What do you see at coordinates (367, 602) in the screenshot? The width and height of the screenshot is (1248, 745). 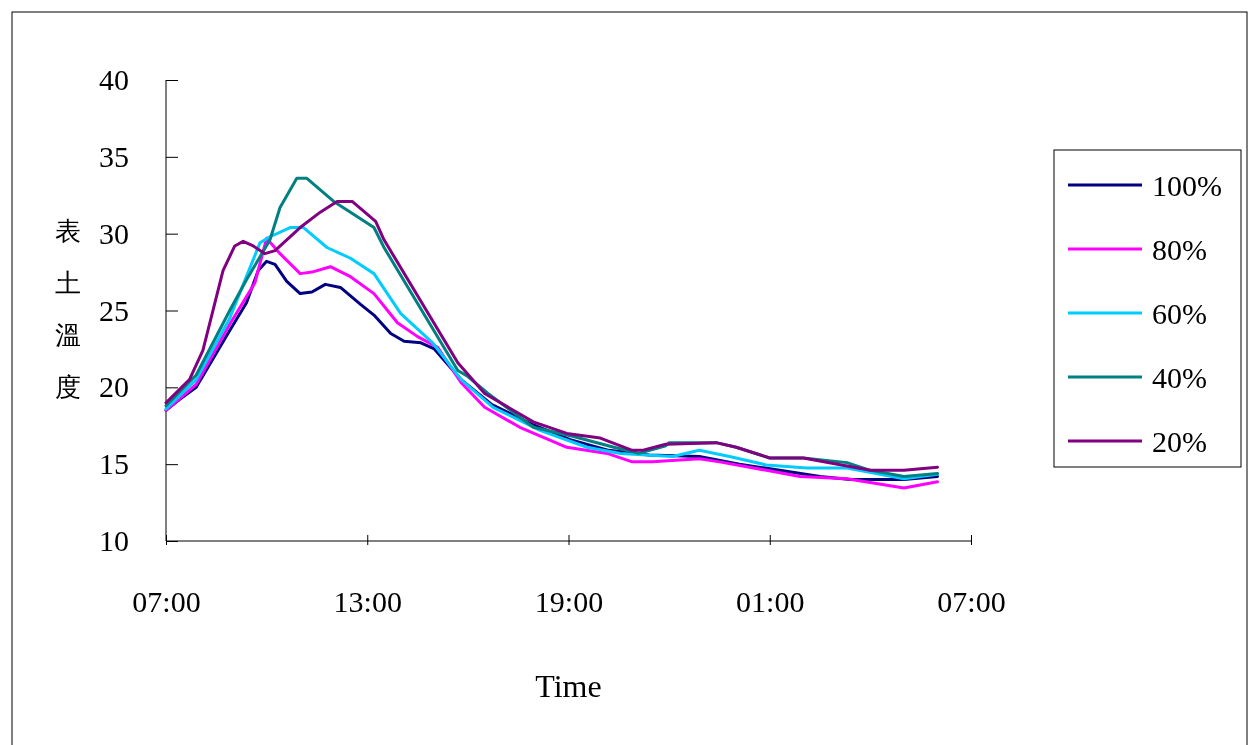 I see `x-tick-label: 13:00` at bounding box center [367, 602].